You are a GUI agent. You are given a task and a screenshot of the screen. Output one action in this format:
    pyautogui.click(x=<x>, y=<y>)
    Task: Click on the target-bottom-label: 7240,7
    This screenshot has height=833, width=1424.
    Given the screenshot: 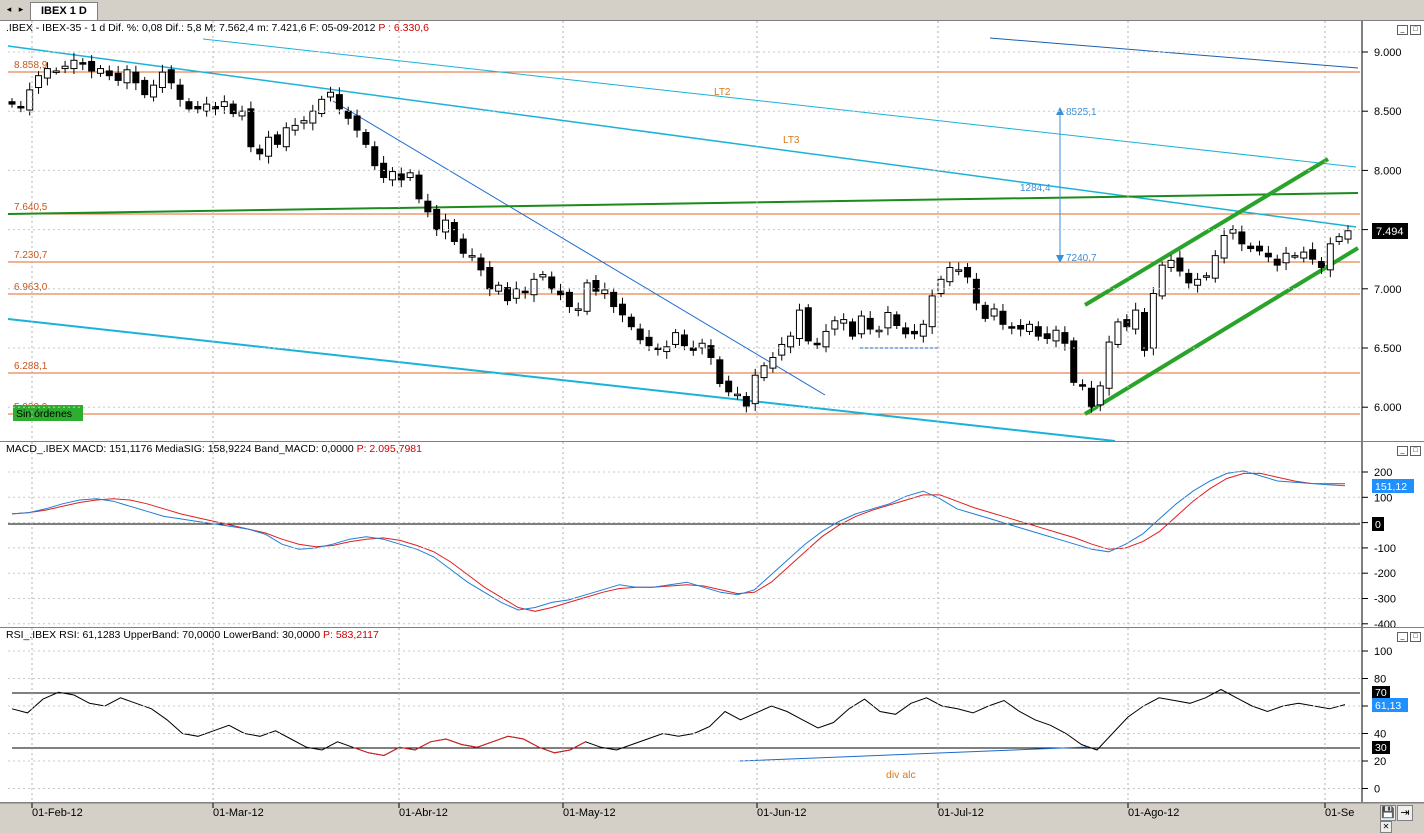 What is the action you would take?
    pyautogui.click(x=1081, y=258)
    